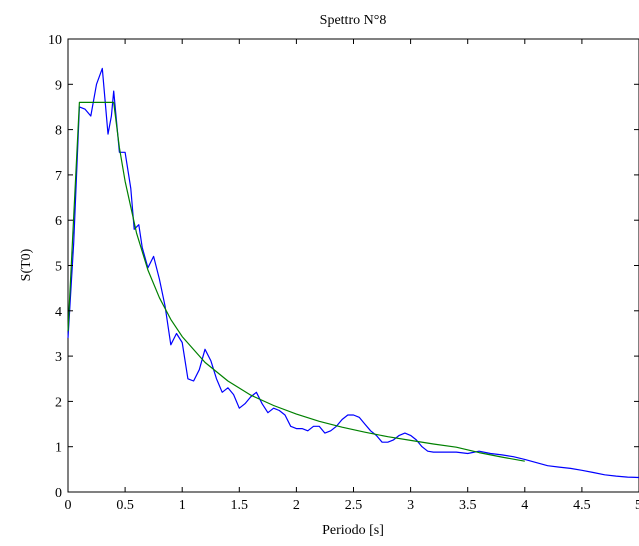 This screenshot has width=639, height=546. Describe the element at coordinates (58, 357) in the screenshot. I see `y-tick-label: 3` at that location.